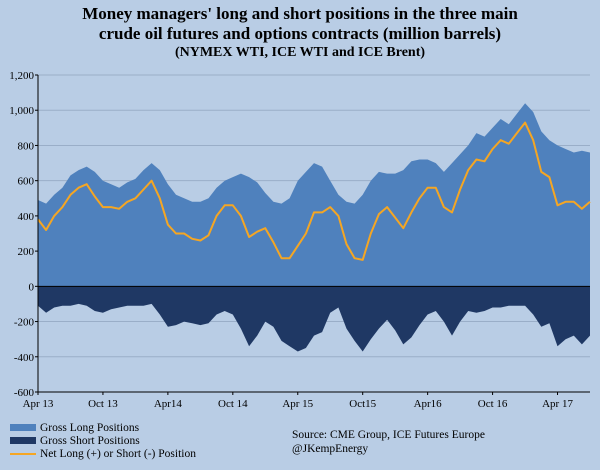  I want to click on title-line-3: (NYMEX WTI, ICE WTI and ICE Brent), so click(300, 52).